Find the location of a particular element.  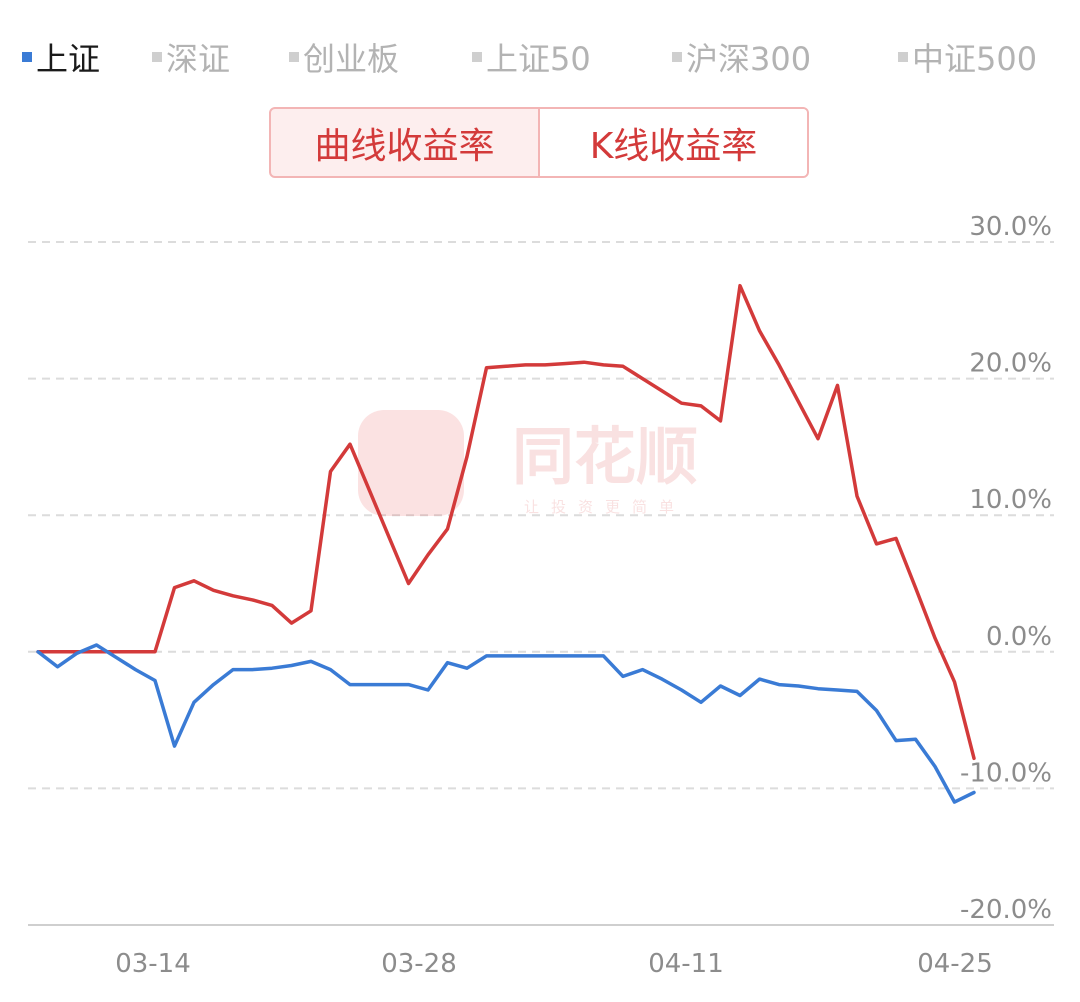

x-tick-label: 04-25 is located at coordinates (955, 964).